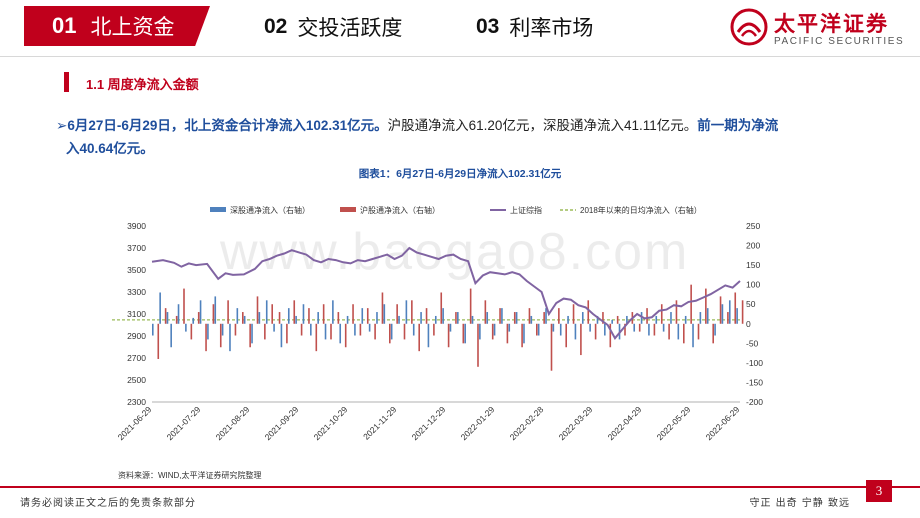 This screenshot has height=518, width=920. I want to click on right-axis-tick: -100, so click(754, 363).